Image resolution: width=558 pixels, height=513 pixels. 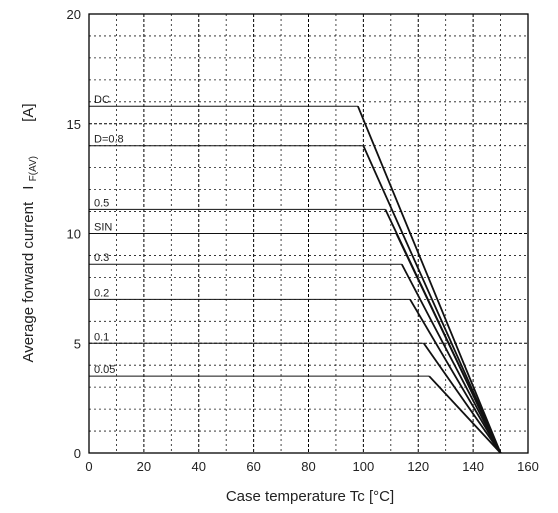 I want to click on curve-labels: DC D=0.8 0.5 SIN 0.3 0.2 0.1 0.05, so click(x=109, y=235).